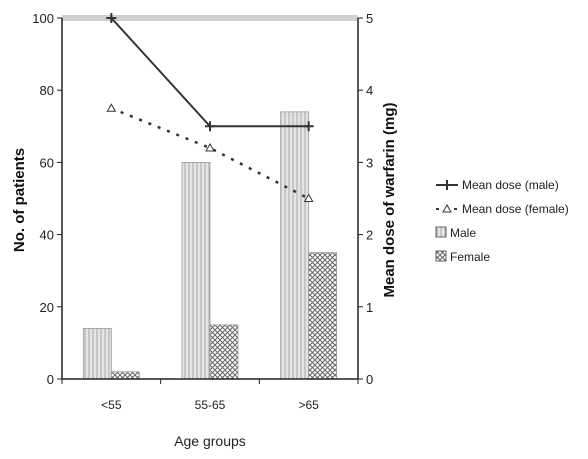 Image resolution: width=588 pixels, height=459 pixels. What do you see at coordinates (369, 90) in the screenshot?
I see `y2-tick-label-4: 4` at bounding box center [369, 90].